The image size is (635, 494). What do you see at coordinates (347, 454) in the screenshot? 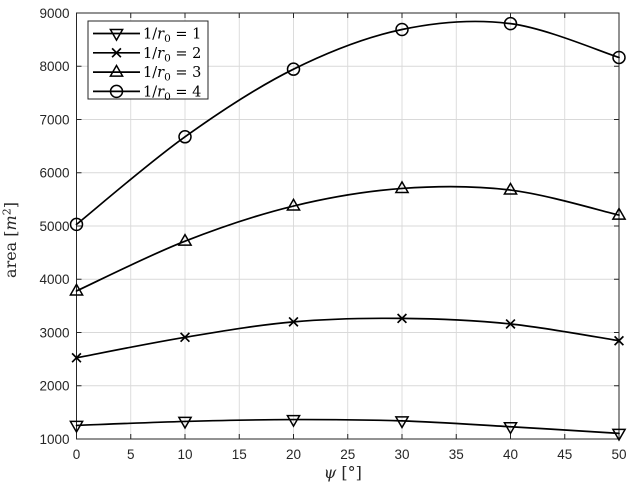
I see `x-tick-label: 25` at bounding box center [347, 454].